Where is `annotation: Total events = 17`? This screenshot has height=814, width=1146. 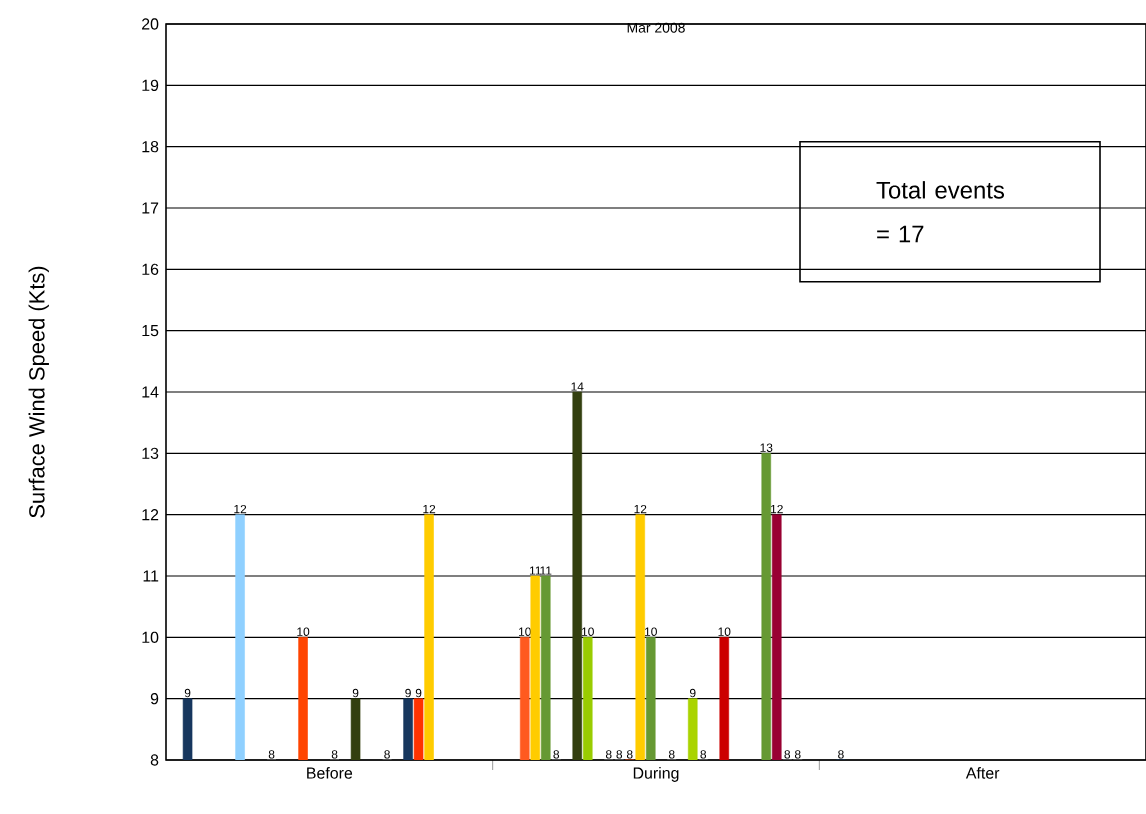
annotation: Total events = 17 is located at coordinates (940, 212).